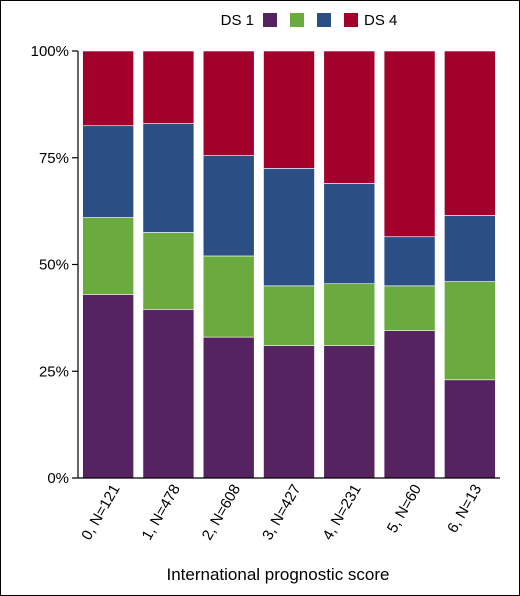 This screenshot has height=596, width=520. I want to click on y-axis: 0% 25% 50% 75% 100%, so click(55, 265).